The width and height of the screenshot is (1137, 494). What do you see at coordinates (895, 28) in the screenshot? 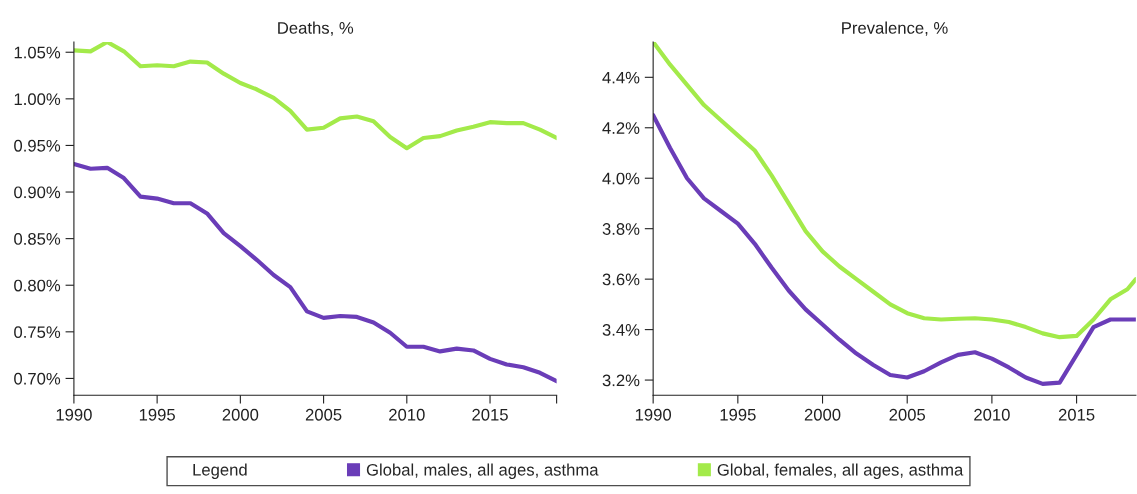
I see `chart-title: Prevalence, %` at bounding box center [895, 28].